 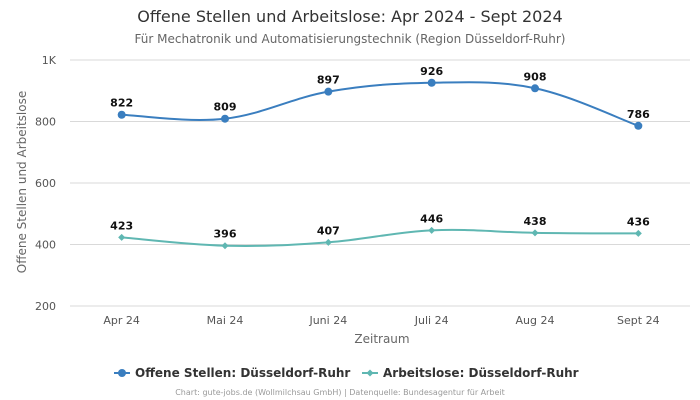 What do you see at coordinates (381, 320) in the screenshot?
I see `x-axis-ticks: Apr 24 Mai 24 Juni 24 Juli 24 Aug 24 Sept 24` at bounding box center [381, 320].